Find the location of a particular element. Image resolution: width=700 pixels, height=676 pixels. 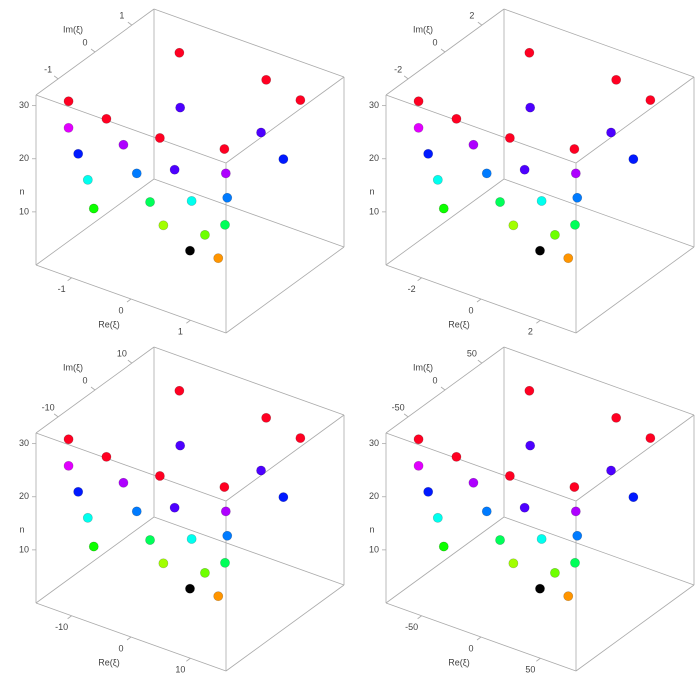

x-tick-label: -2 is located at coordinates (412, 289).